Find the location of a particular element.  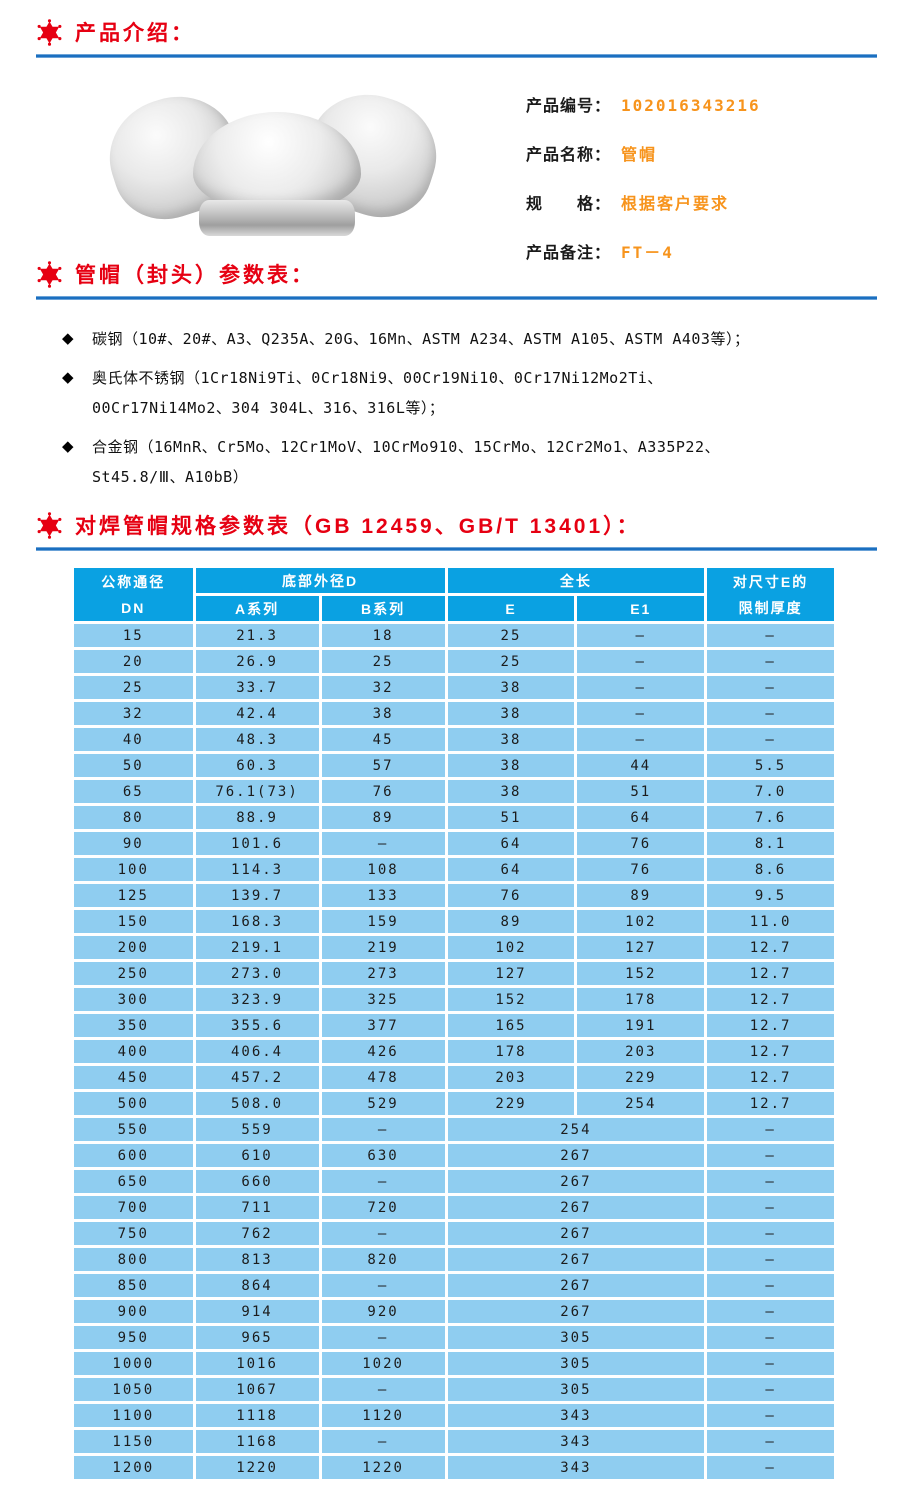

table-row: 950 965–305– is located at coordinates (454, 1337).